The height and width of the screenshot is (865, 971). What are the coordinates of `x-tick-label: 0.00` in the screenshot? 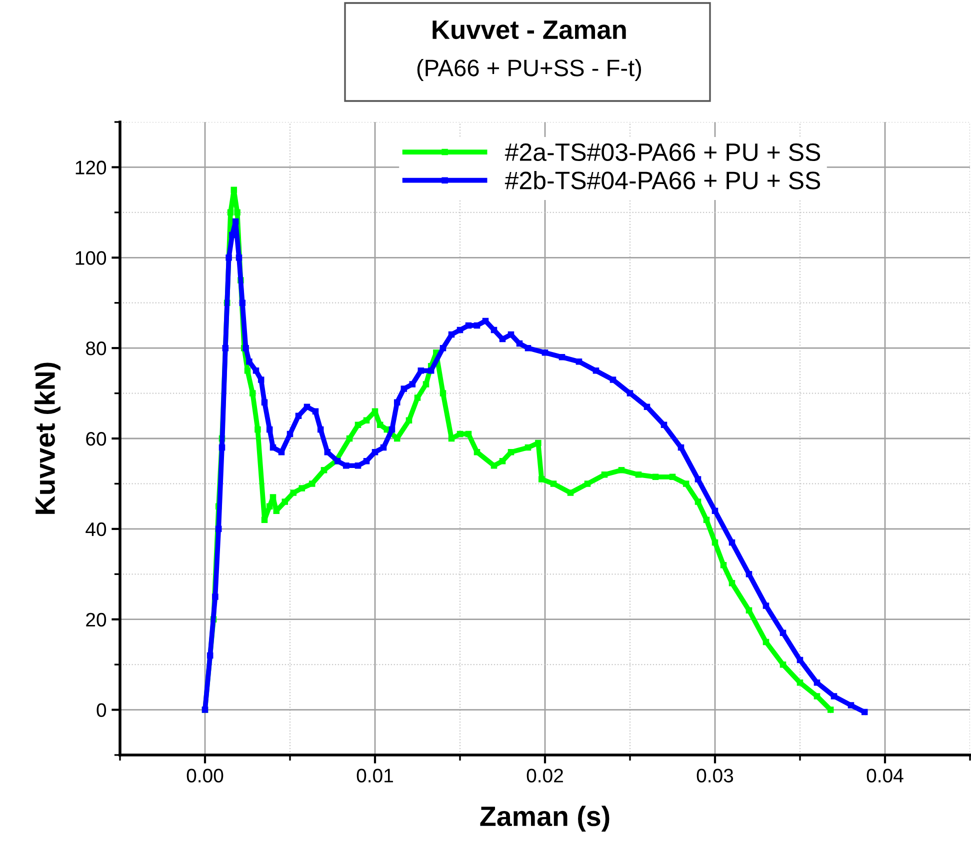 It's located at (205, 775).